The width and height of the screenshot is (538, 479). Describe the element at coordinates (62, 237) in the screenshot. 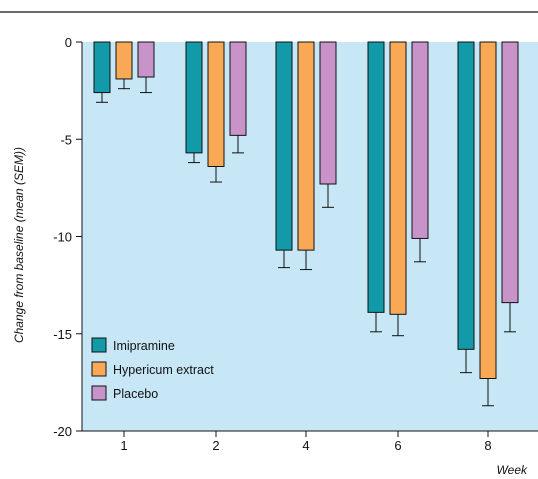

I see `y-tick-label: -10` at that location.